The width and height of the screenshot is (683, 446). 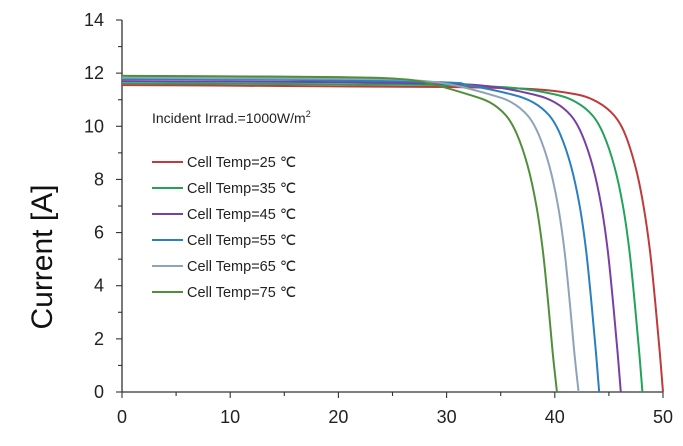 What do you see at coordinates (555, 417) in the screenshot?
I see `x-tick-label: 40` at bounding box center [555, 417].